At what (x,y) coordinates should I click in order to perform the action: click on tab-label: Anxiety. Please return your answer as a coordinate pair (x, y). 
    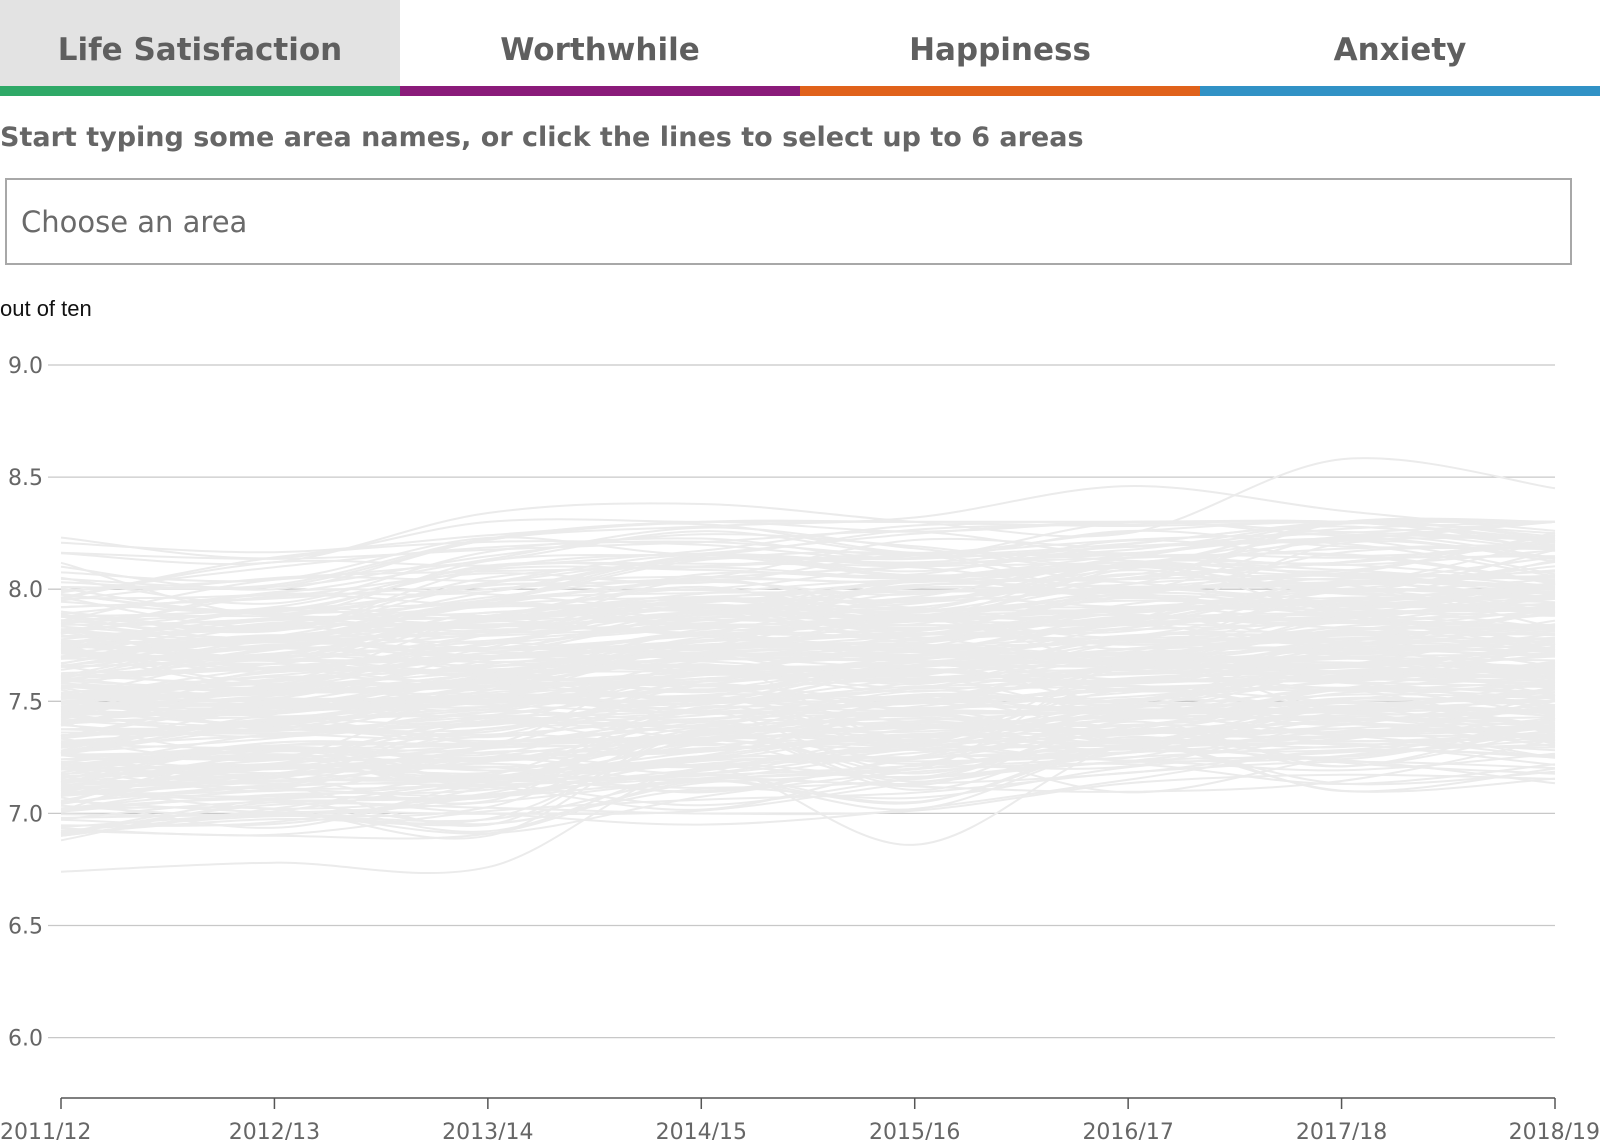
    Looking at the image, I should click on (1400, 50).